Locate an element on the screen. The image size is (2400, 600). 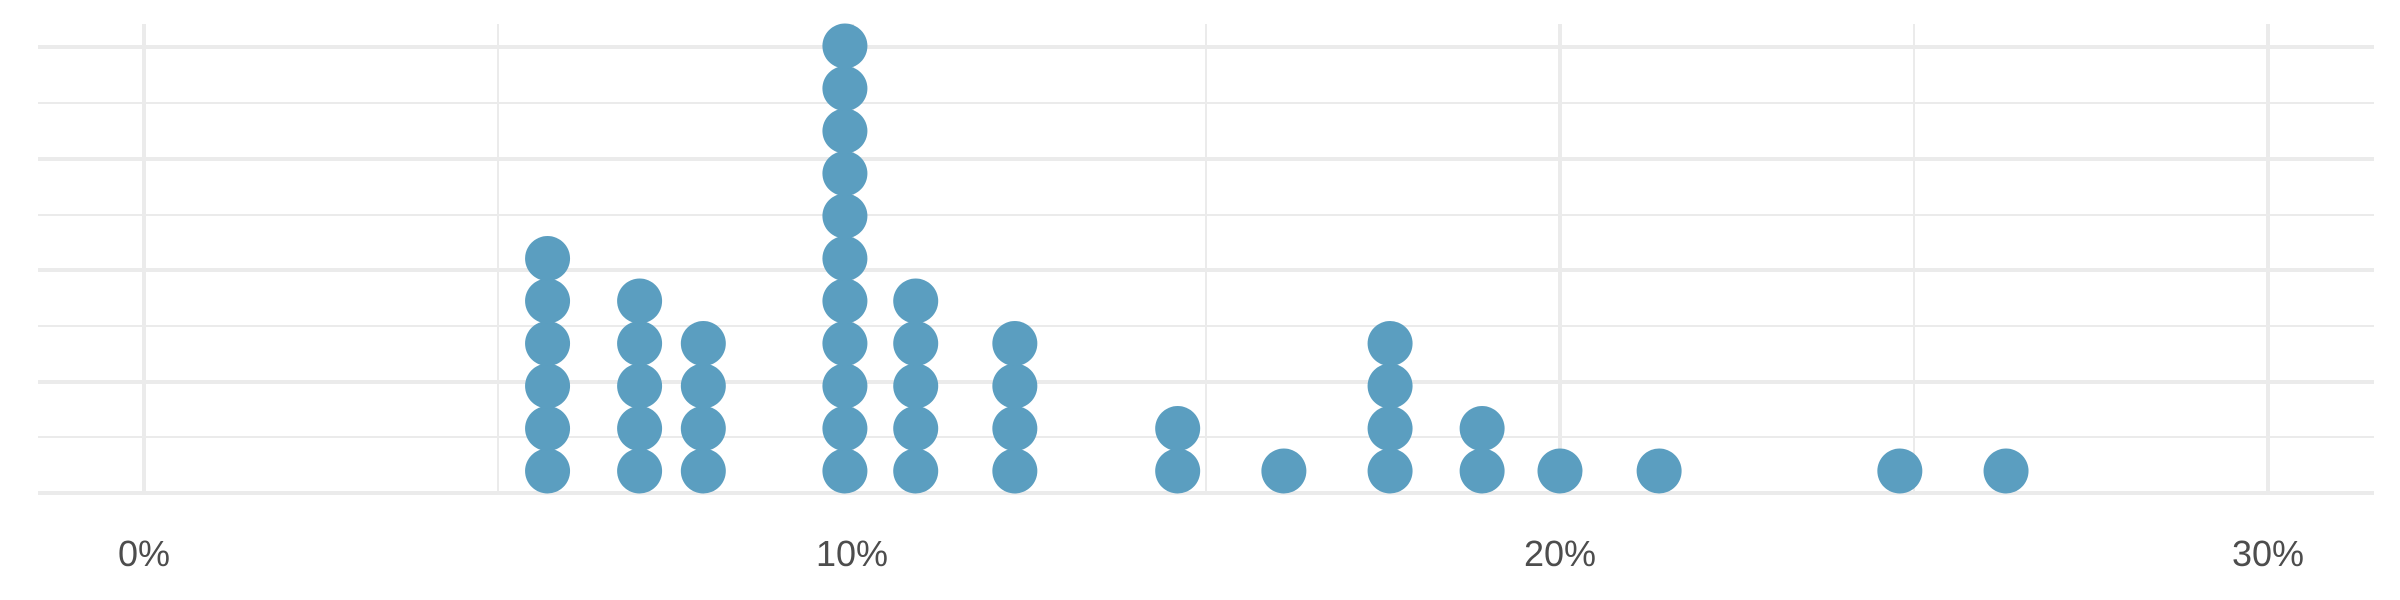
x-tick-label: 0% is located at coordinates (144, 553).